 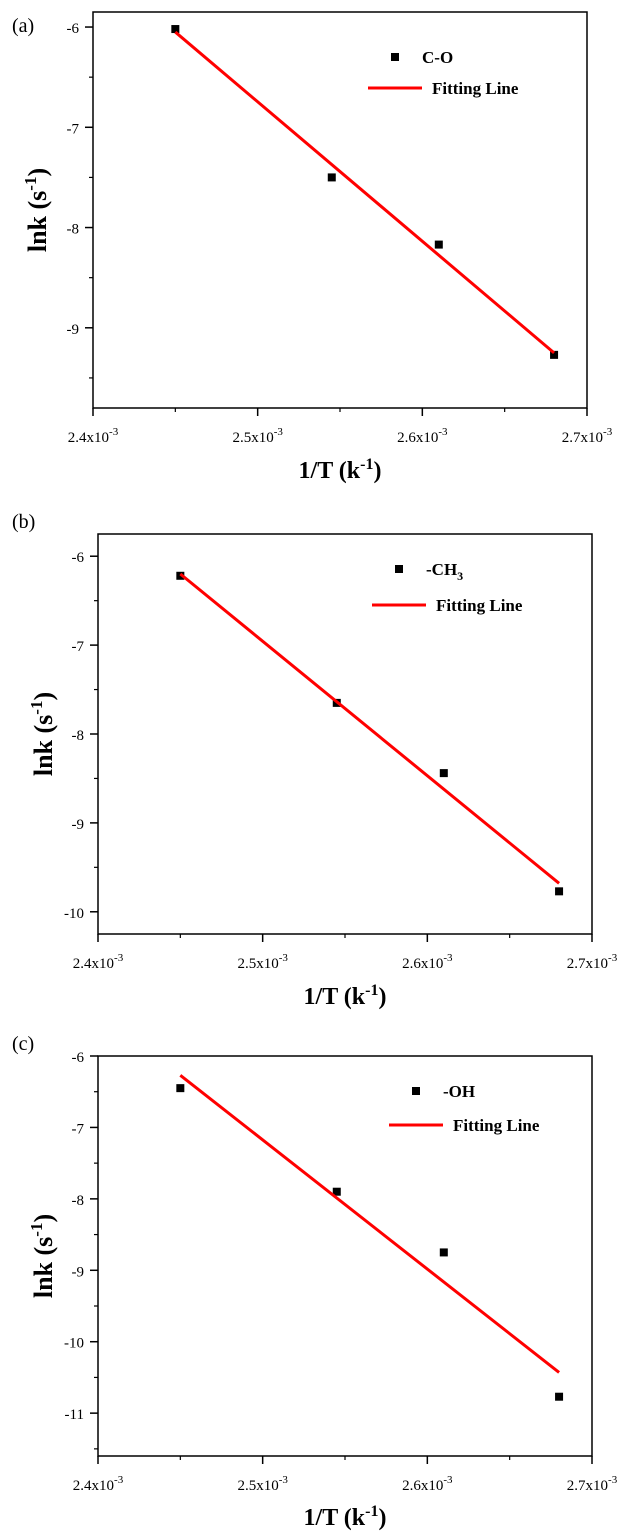 I want to click on panel-label: (c), so click(x=23, y=1044).